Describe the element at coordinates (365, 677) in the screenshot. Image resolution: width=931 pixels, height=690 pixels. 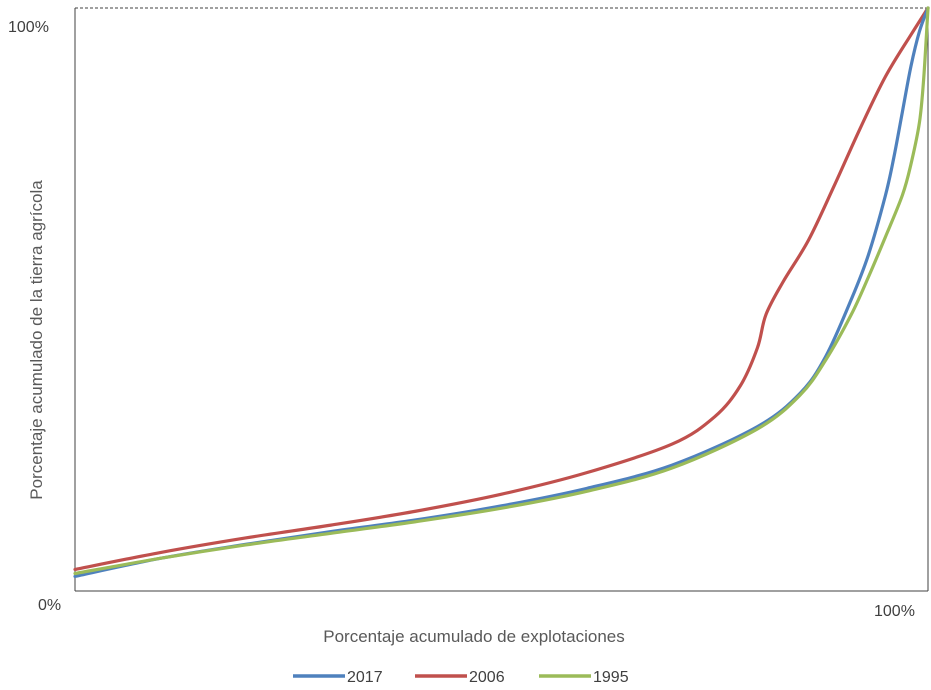
I see `legend-label-2017: 2017` at that location.